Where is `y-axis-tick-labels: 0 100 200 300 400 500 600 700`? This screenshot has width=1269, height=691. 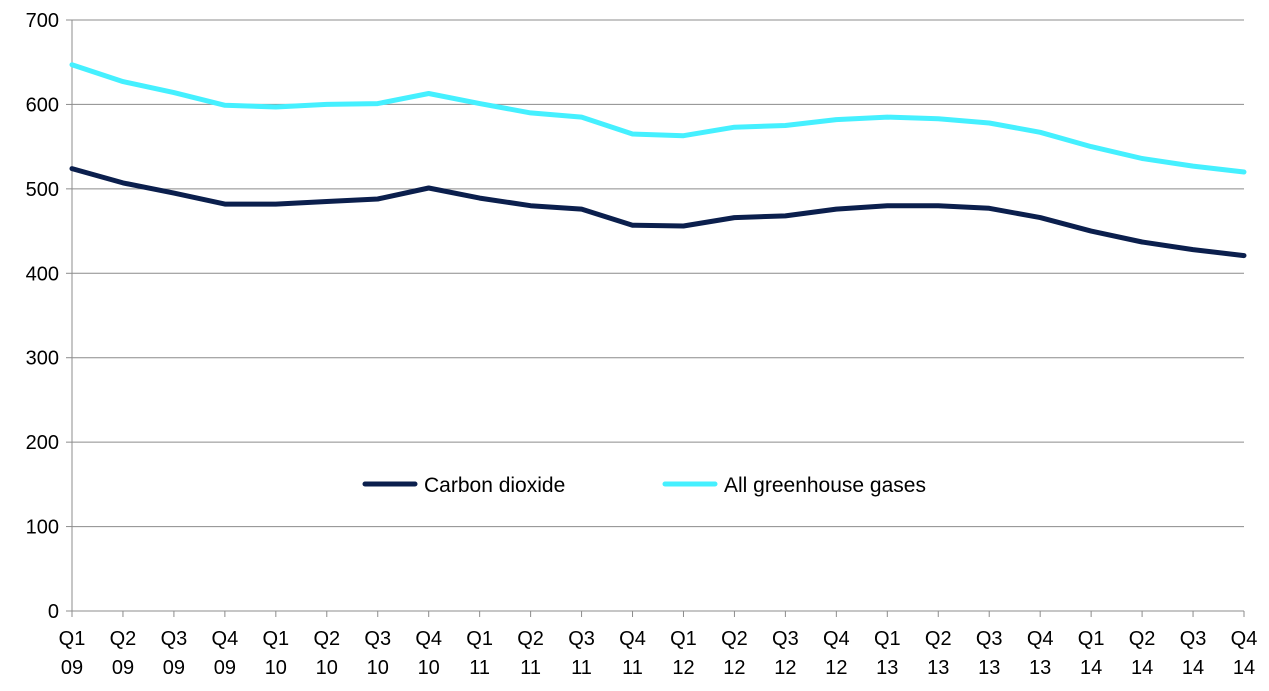
y-axis-tick-labels: 0 100 200 300 400 500 600 700 is located at coordinates (42, 316).